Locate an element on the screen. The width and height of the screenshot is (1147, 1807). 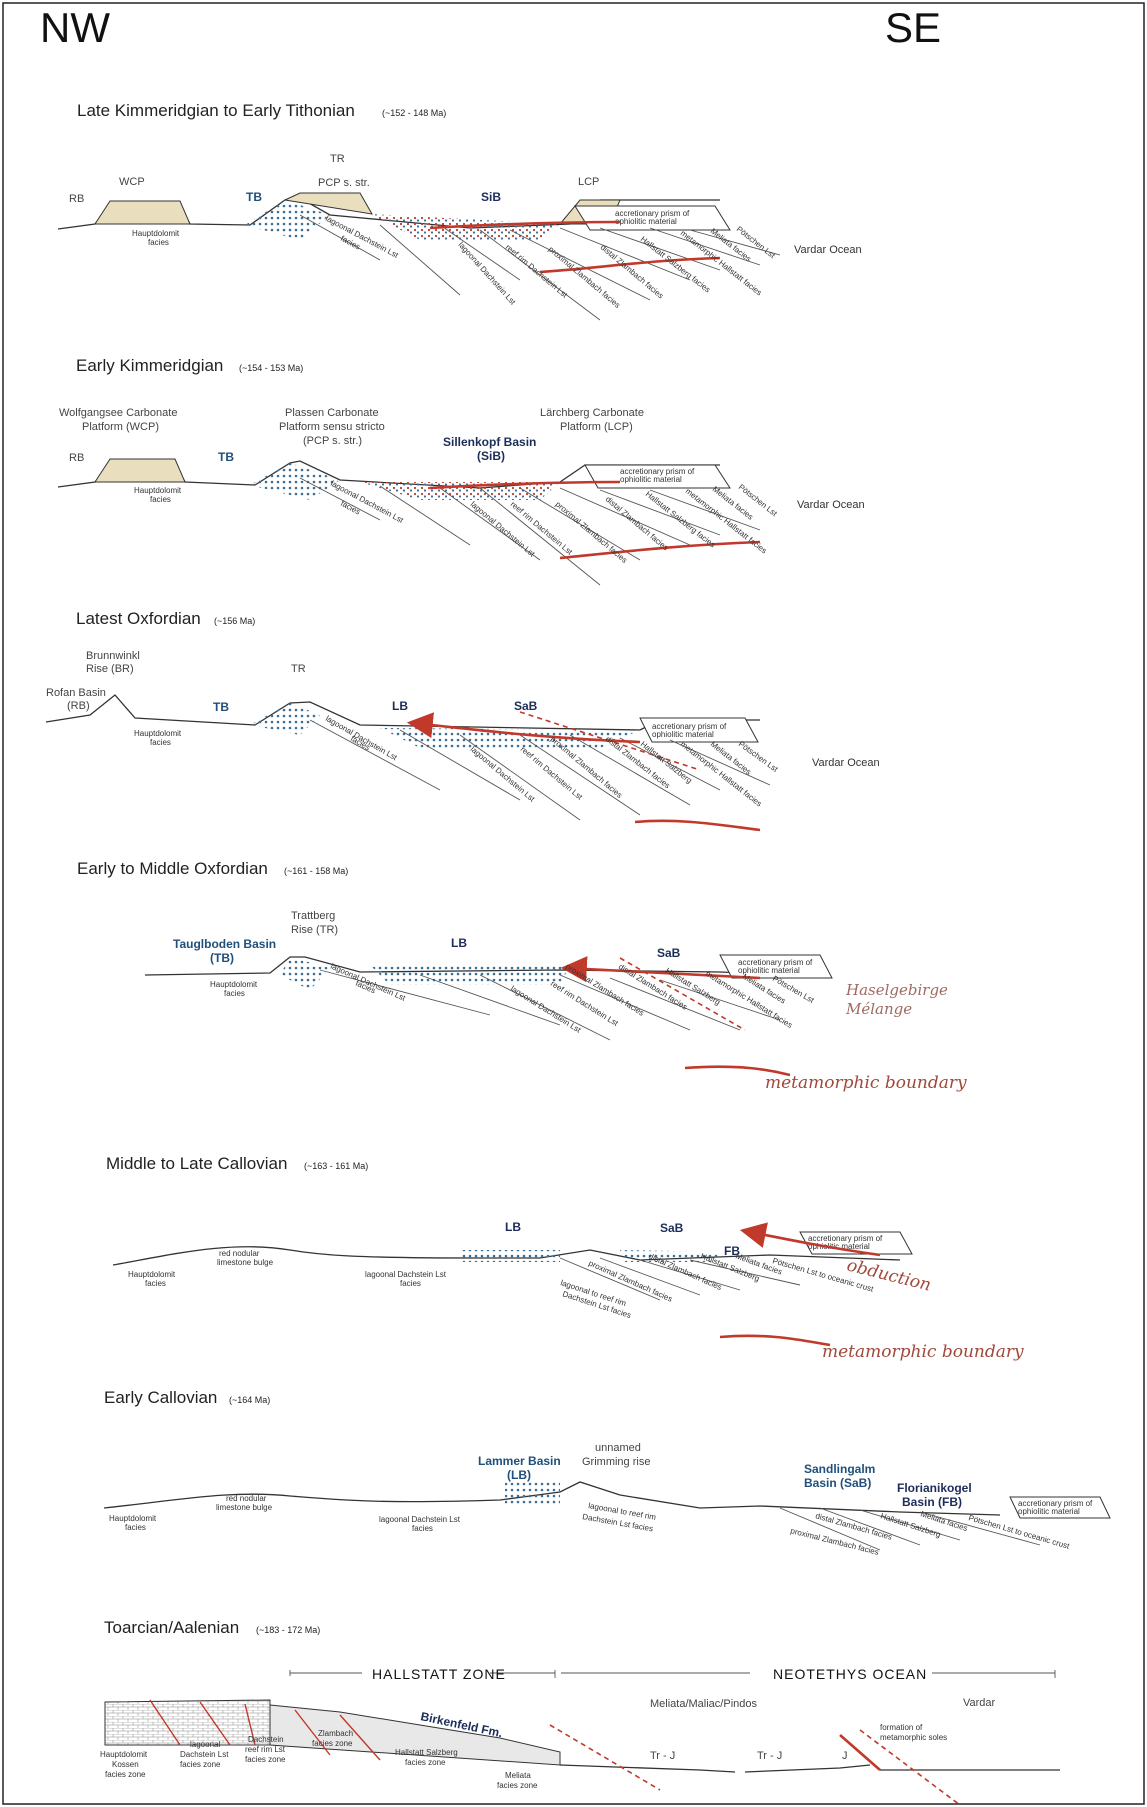
label-wcp-1: Wolfgangsee Carbonate is located at coordinates (118, 413).